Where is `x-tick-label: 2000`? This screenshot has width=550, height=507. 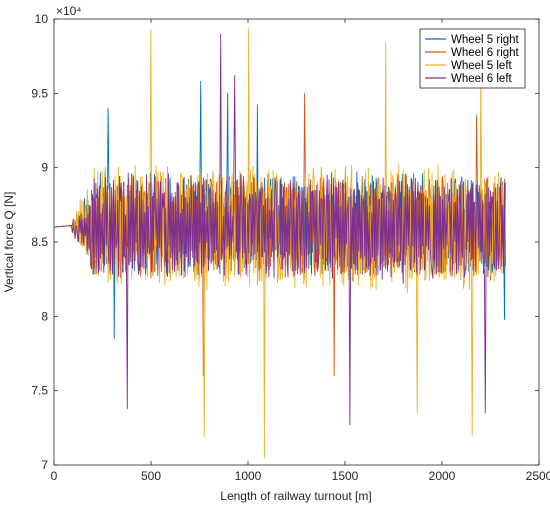
x-tick-label: 2000 is located at coordinates (442, 476).